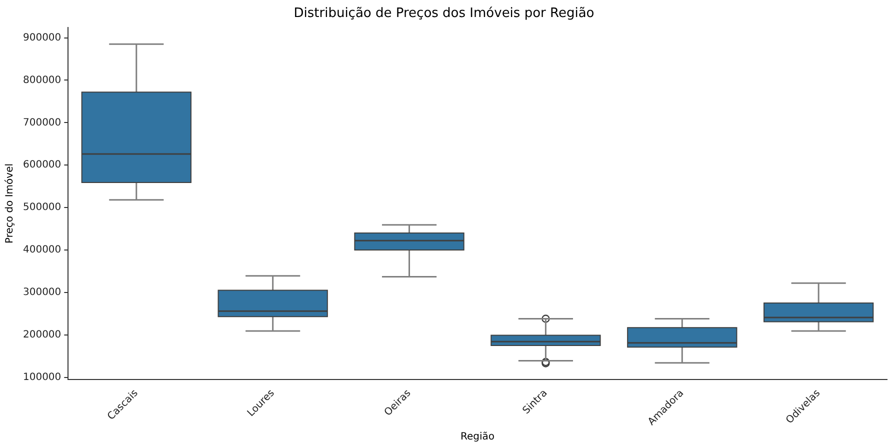 The image size is (892, 443). Describe the element at coordinates (42, 165) in the screenshot. I see `y-tick-label: 600000` at that location.